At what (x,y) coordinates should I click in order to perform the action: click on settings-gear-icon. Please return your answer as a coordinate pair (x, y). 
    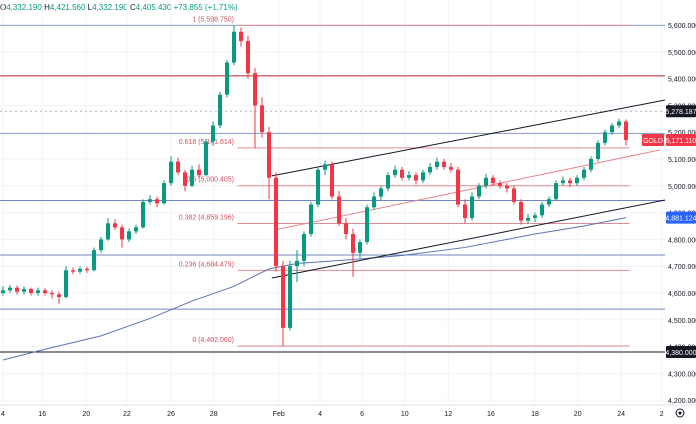
    Looking at the image, I should click on (680, 413).